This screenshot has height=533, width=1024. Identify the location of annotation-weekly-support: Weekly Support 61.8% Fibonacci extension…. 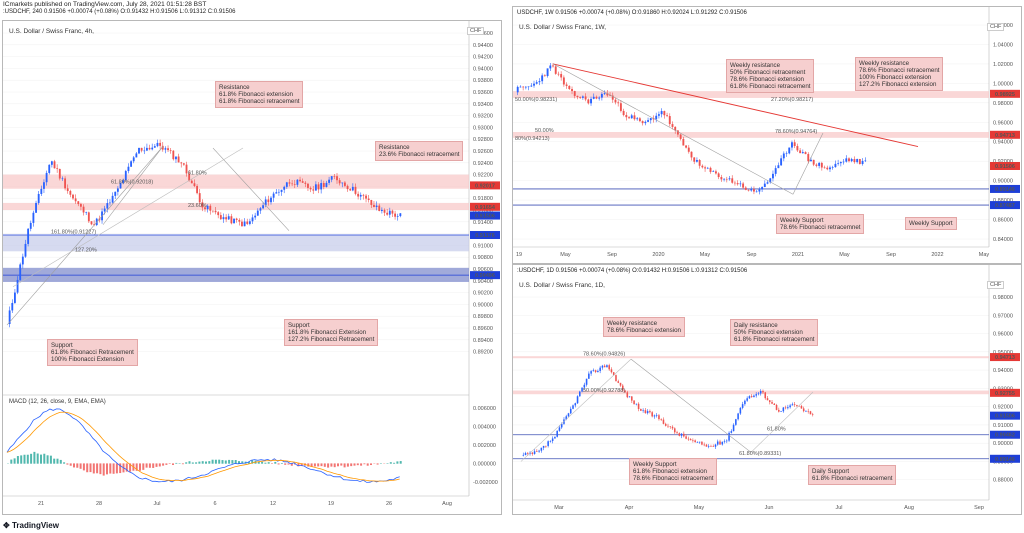
(673, 471).